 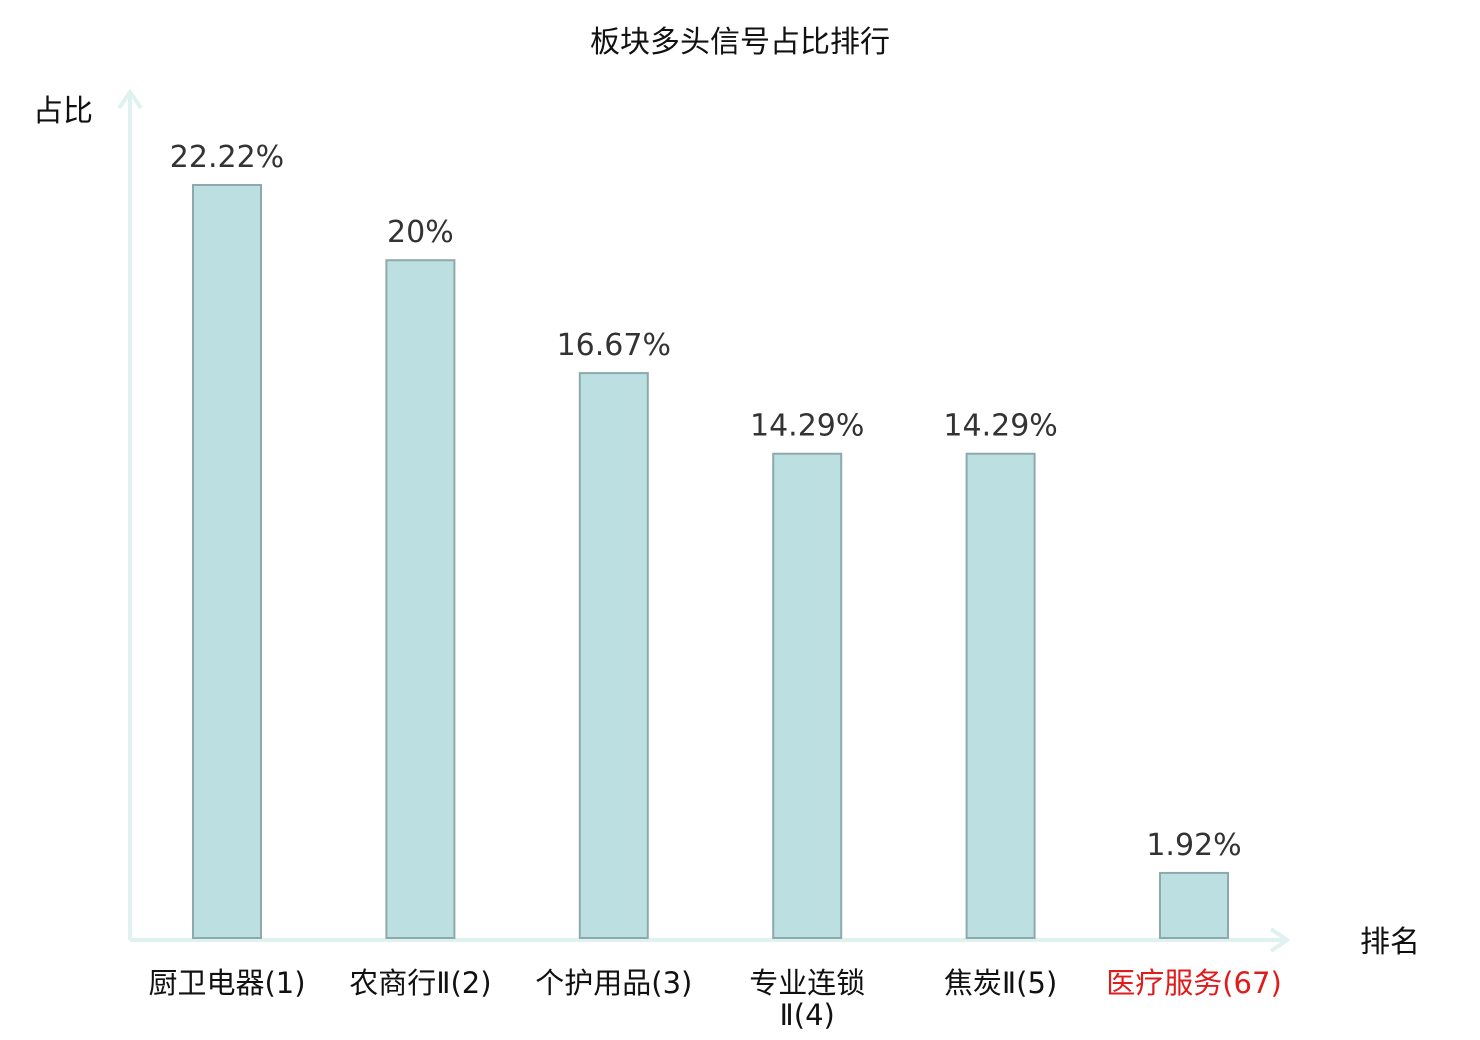 What do you see at coordinates (1194, 983) in the screenshot?
I see `category-label: 医疗服务(67)` at bounding box center [1194, 983].